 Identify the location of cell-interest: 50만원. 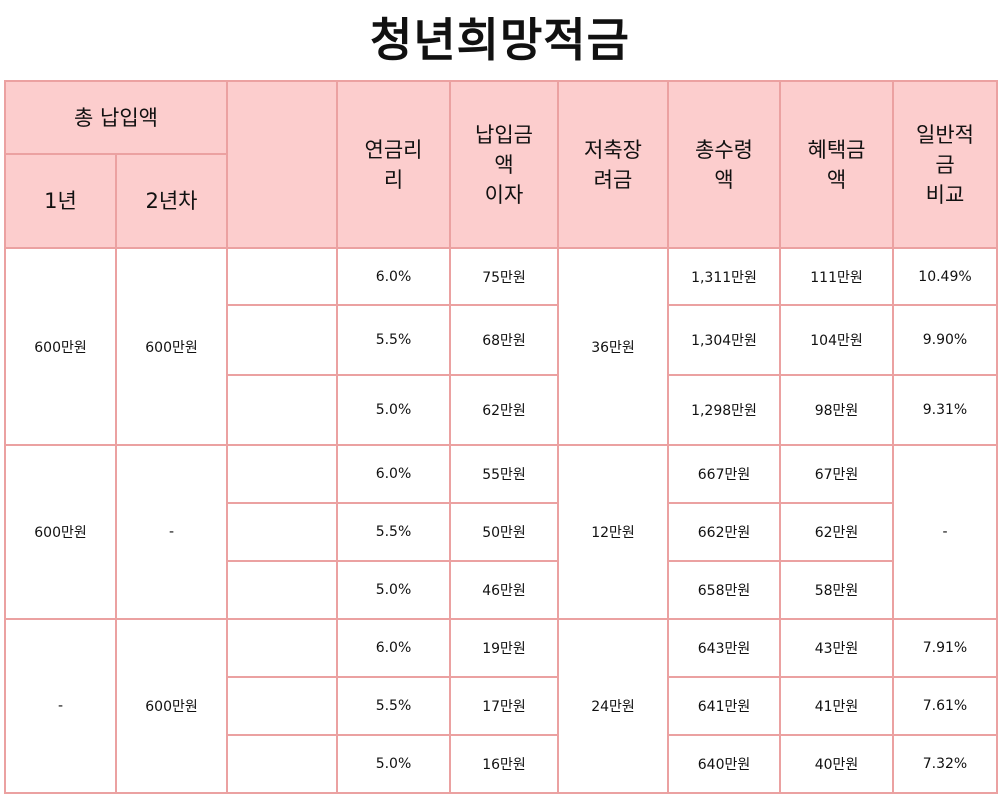
(504, 532).